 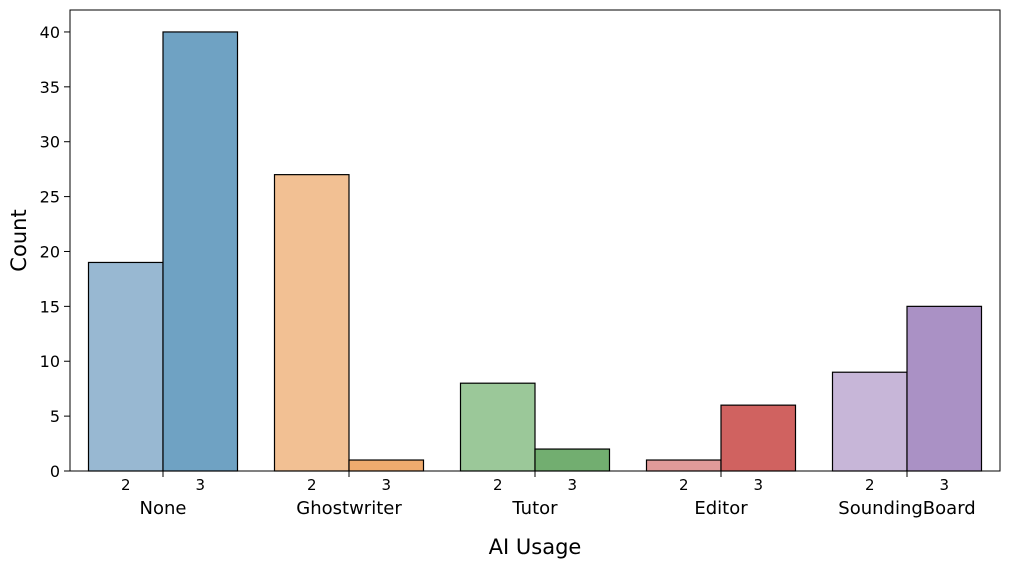 What do you see at coordinates (906, 508) in the screenshot?
I see `category-label: SoundingBoard` at bounding box center [906, 508].